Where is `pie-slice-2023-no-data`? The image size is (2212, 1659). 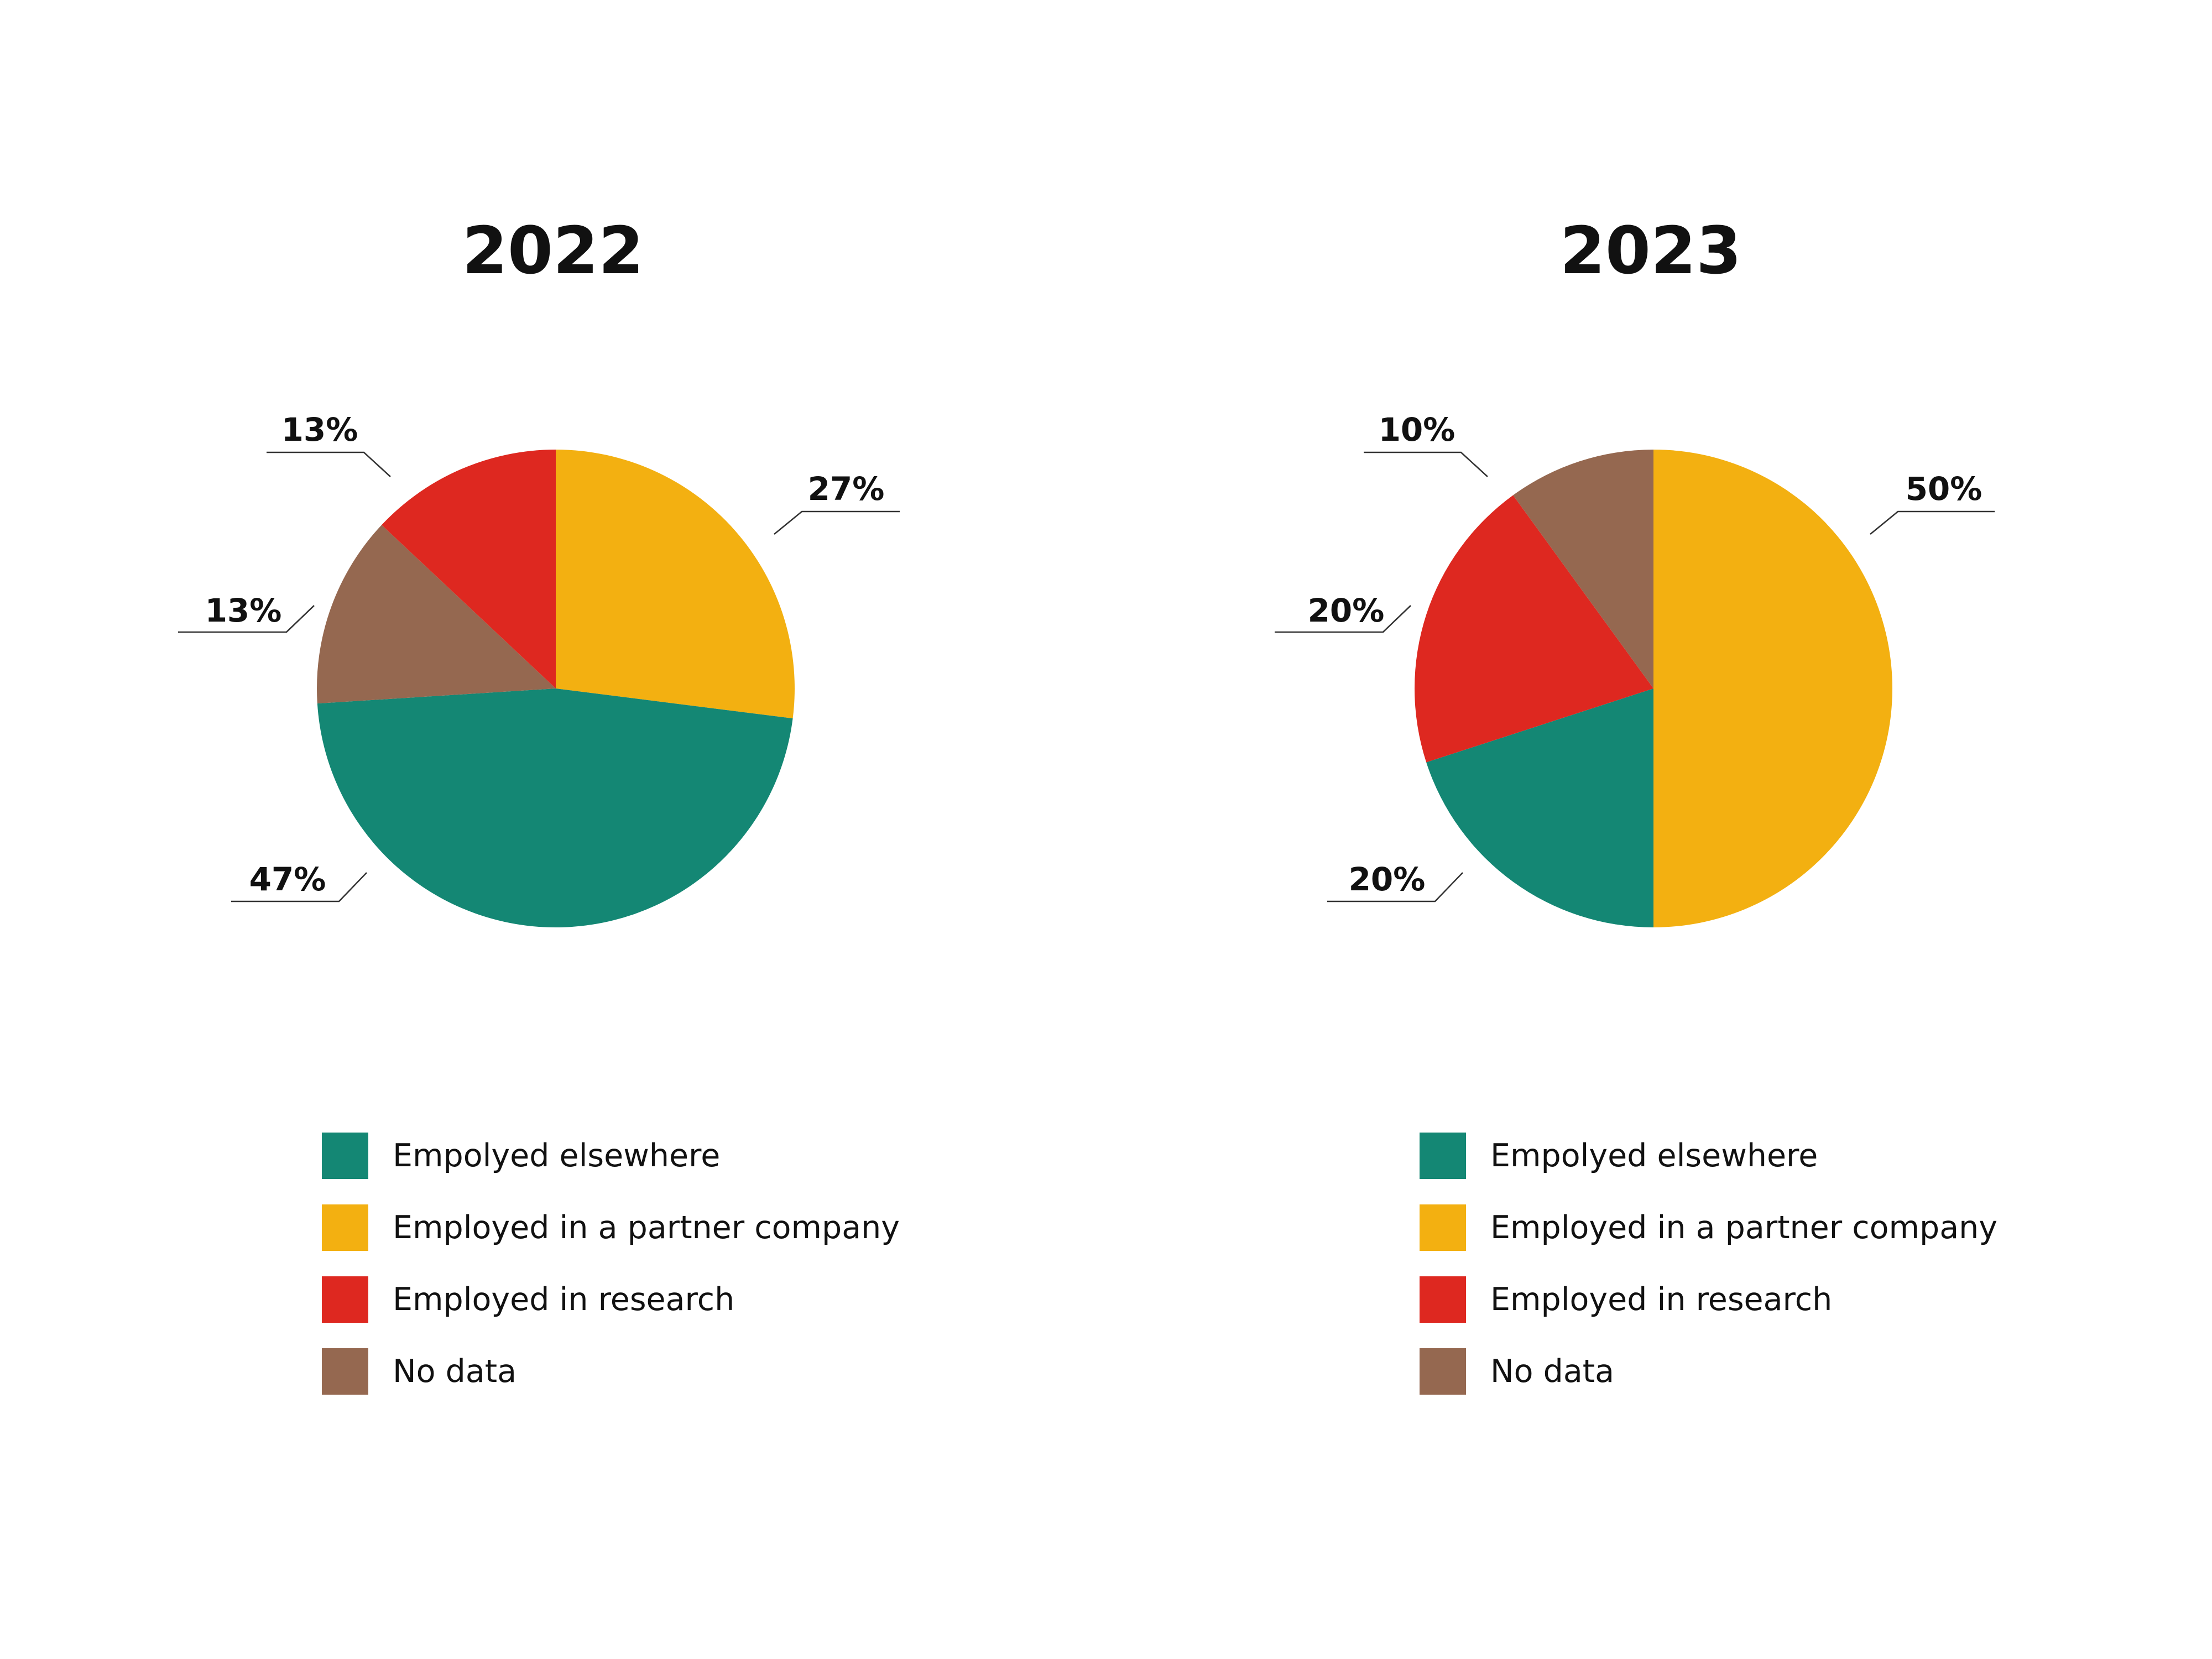 pie-slice-2023-no-data is located at coordinates (1583, 569).